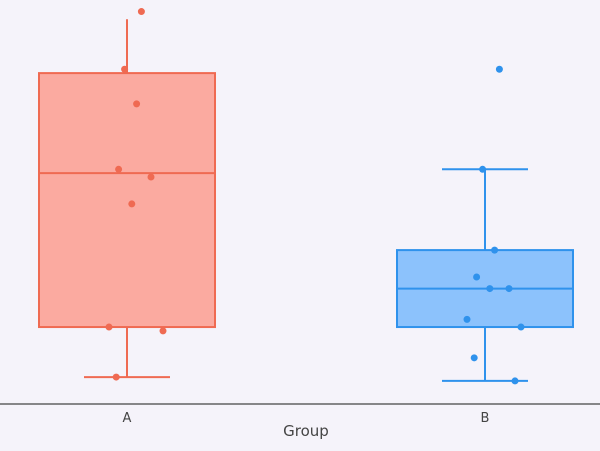  Describe the element at coordinates (306, 431) in the screenshot. I see `x-axis-title: Group` at that location.